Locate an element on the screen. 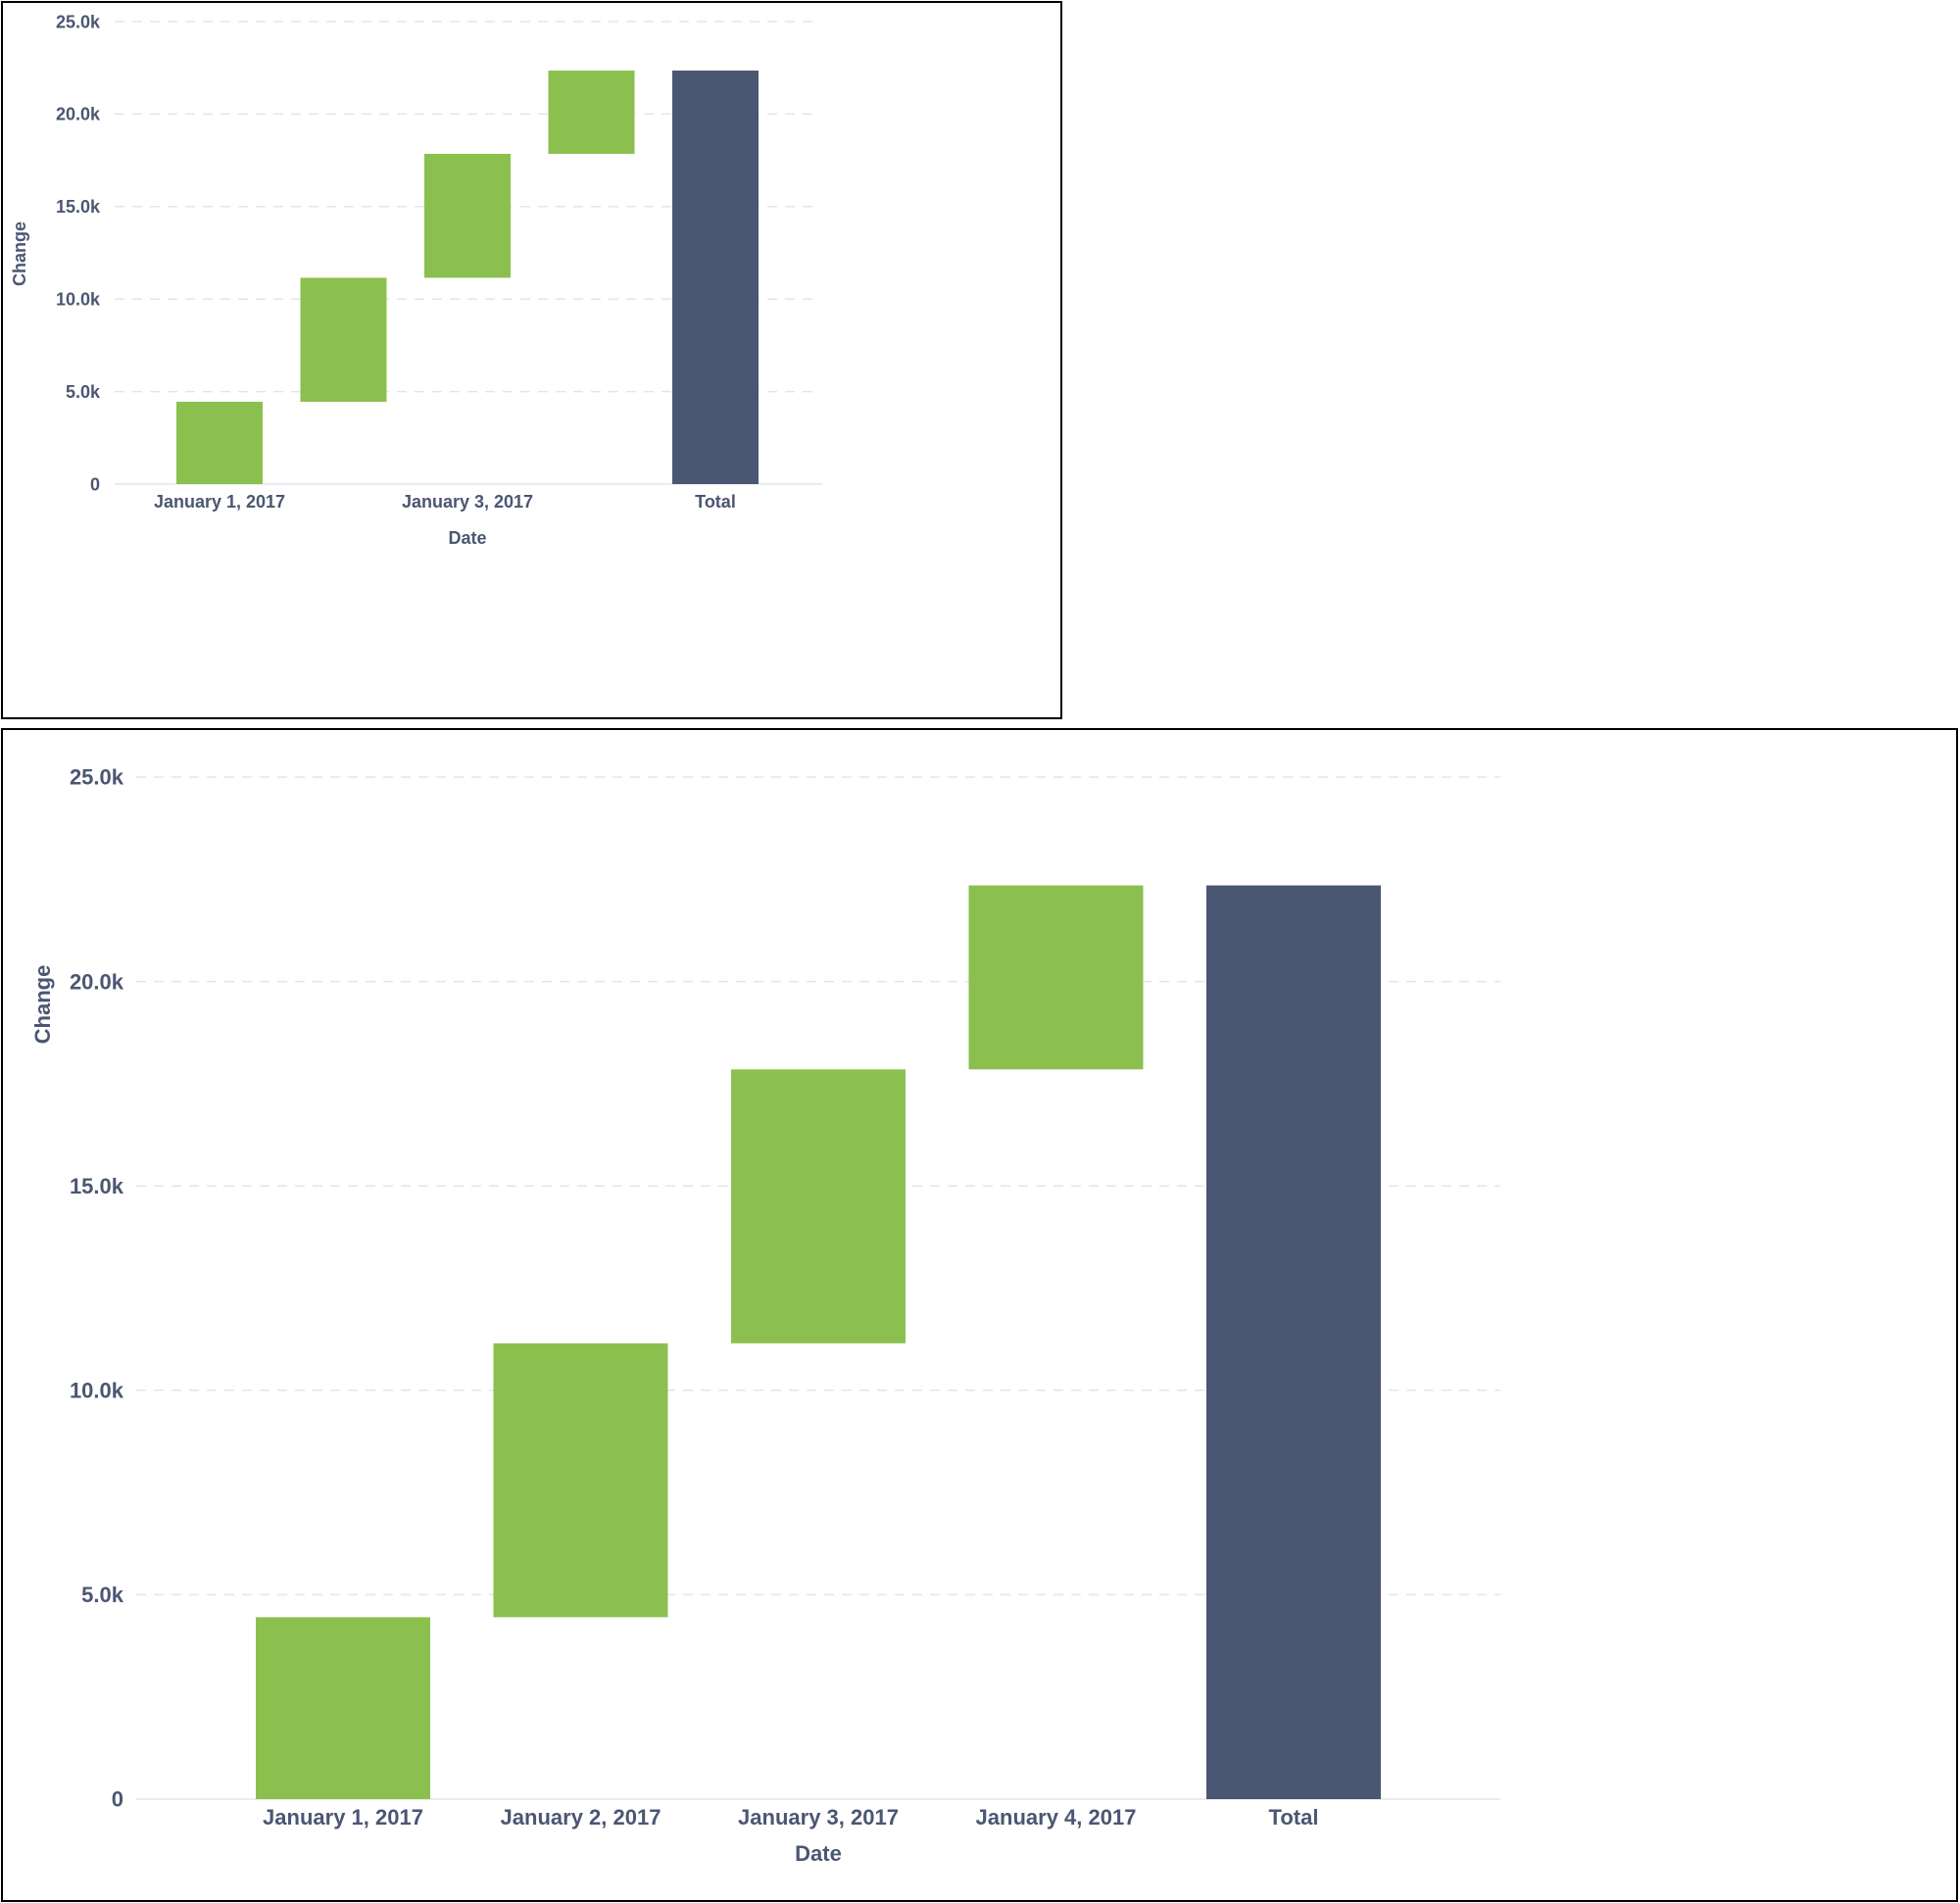  x-tick-label: January 4, 2017 is located at coordinates (1056, 1817).